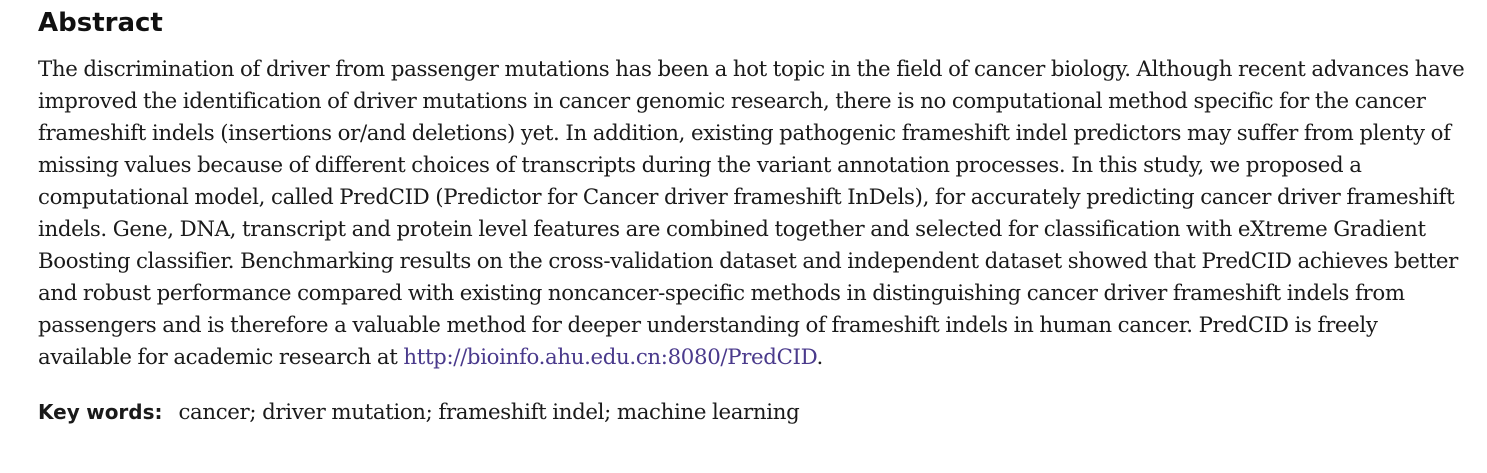 This screenshot has width=1487, height=473. I want to click on section-heading: Abstract, so click(100, 23).